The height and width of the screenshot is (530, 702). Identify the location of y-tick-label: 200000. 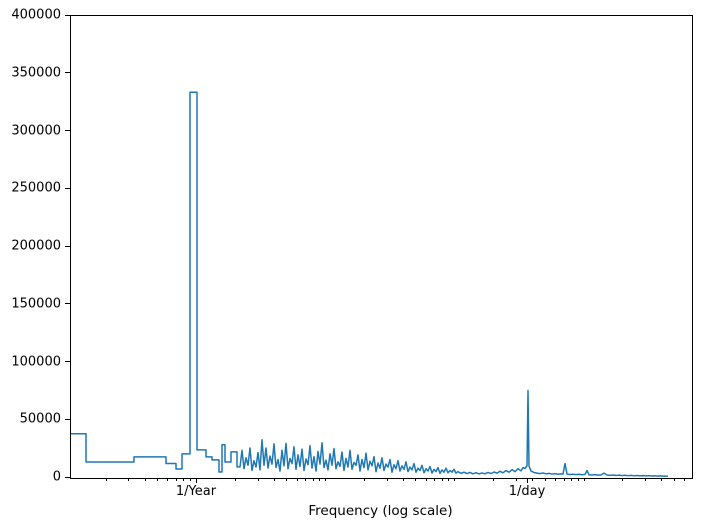
(36, 246).